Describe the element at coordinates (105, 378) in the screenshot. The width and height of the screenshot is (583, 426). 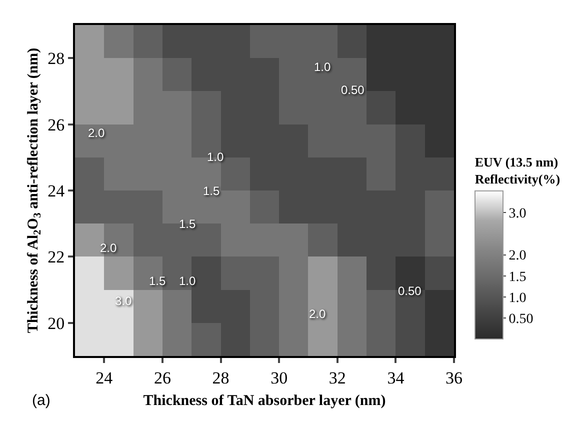
I see `x-tick-label: 24` at that location.